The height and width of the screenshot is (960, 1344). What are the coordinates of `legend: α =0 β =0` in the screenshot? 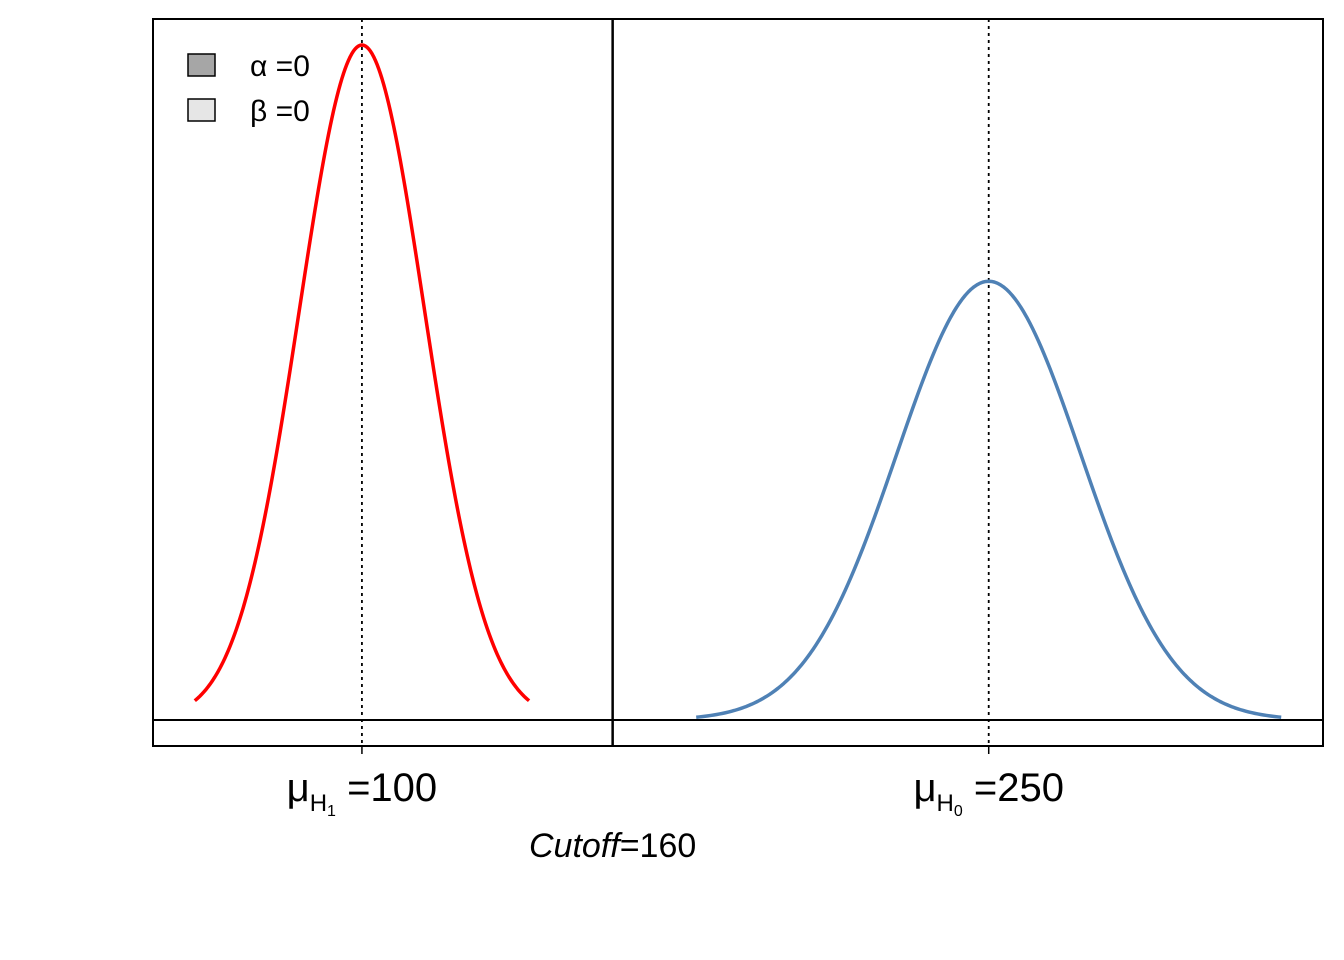 It's located at (248, 89).